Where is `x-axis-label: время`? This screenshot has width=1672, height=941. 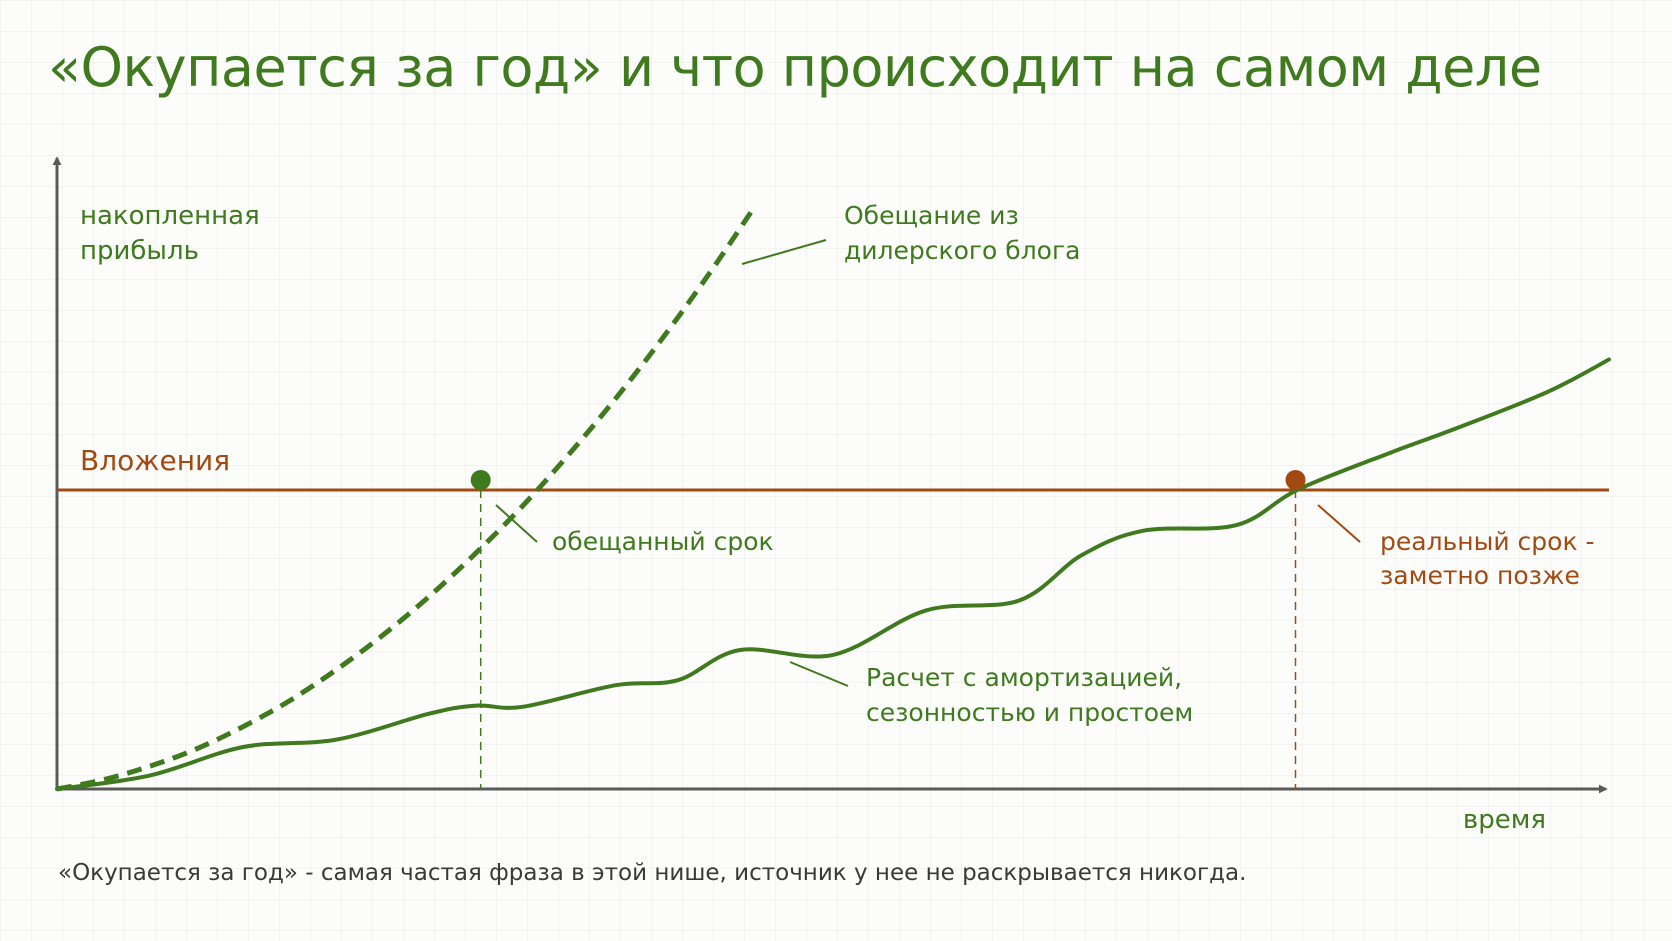 x-axis-label: время is located at coordinates (1504, 820).